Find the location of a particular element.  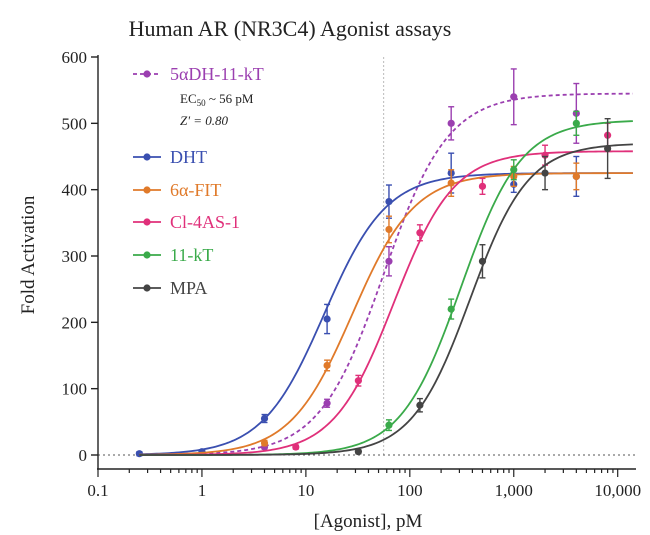

x-tick-label: 10 is located at coordinates (305, 490).